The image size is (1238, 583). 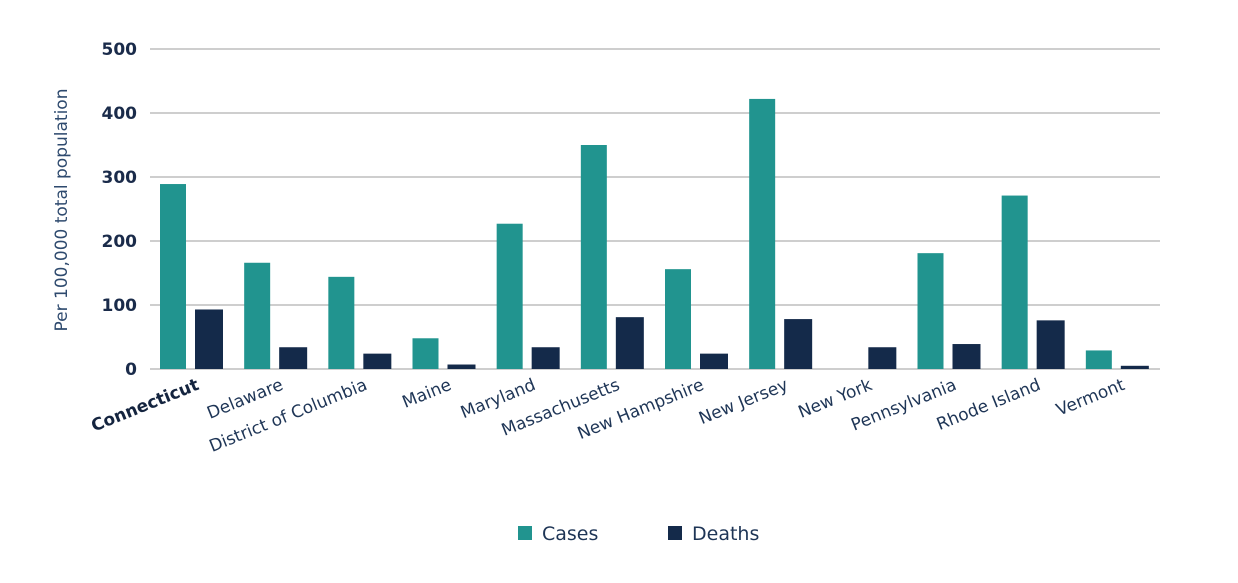 What do you see at coordinates (629, 343) in the screenshot?
I see `bar-deaths-massachusetts` at bounding box center [629, 343].